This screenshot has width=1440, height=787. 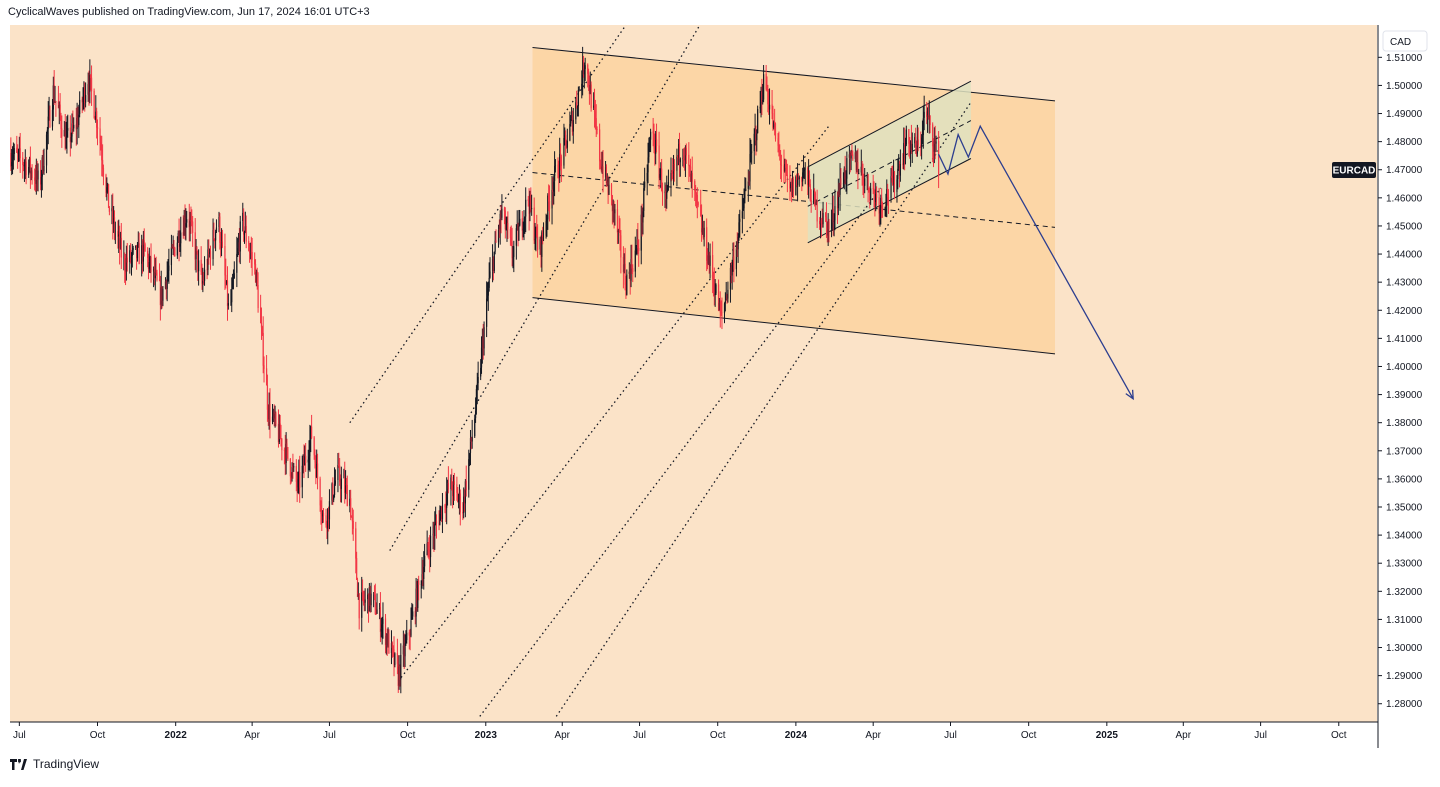 I want to click on symbol-label-box, so click(x=1354, y=170).